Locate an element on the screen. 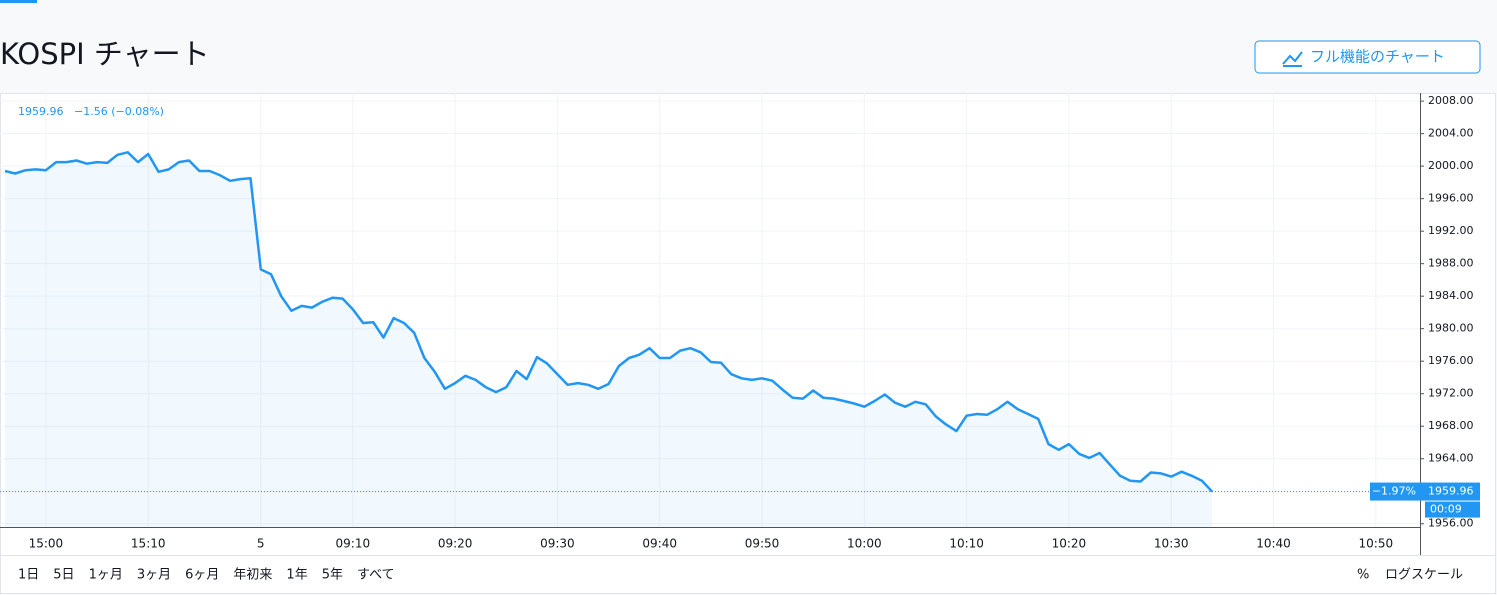  x-tick-label: 09:20 is located at coordinates (455, 544).